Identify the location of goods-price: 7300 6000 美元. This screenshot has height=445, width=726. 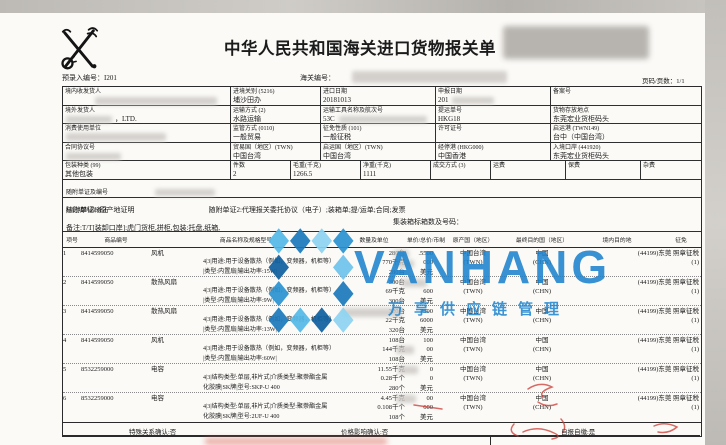
(426, 321).